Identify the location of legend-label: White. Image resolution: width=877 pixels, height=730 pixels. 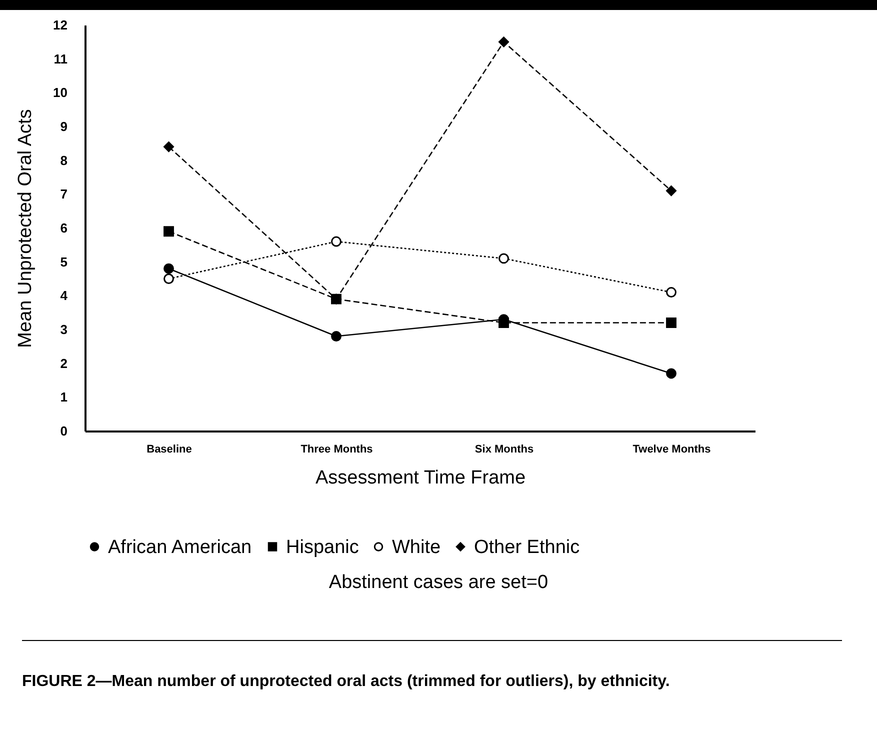
(416, 547).